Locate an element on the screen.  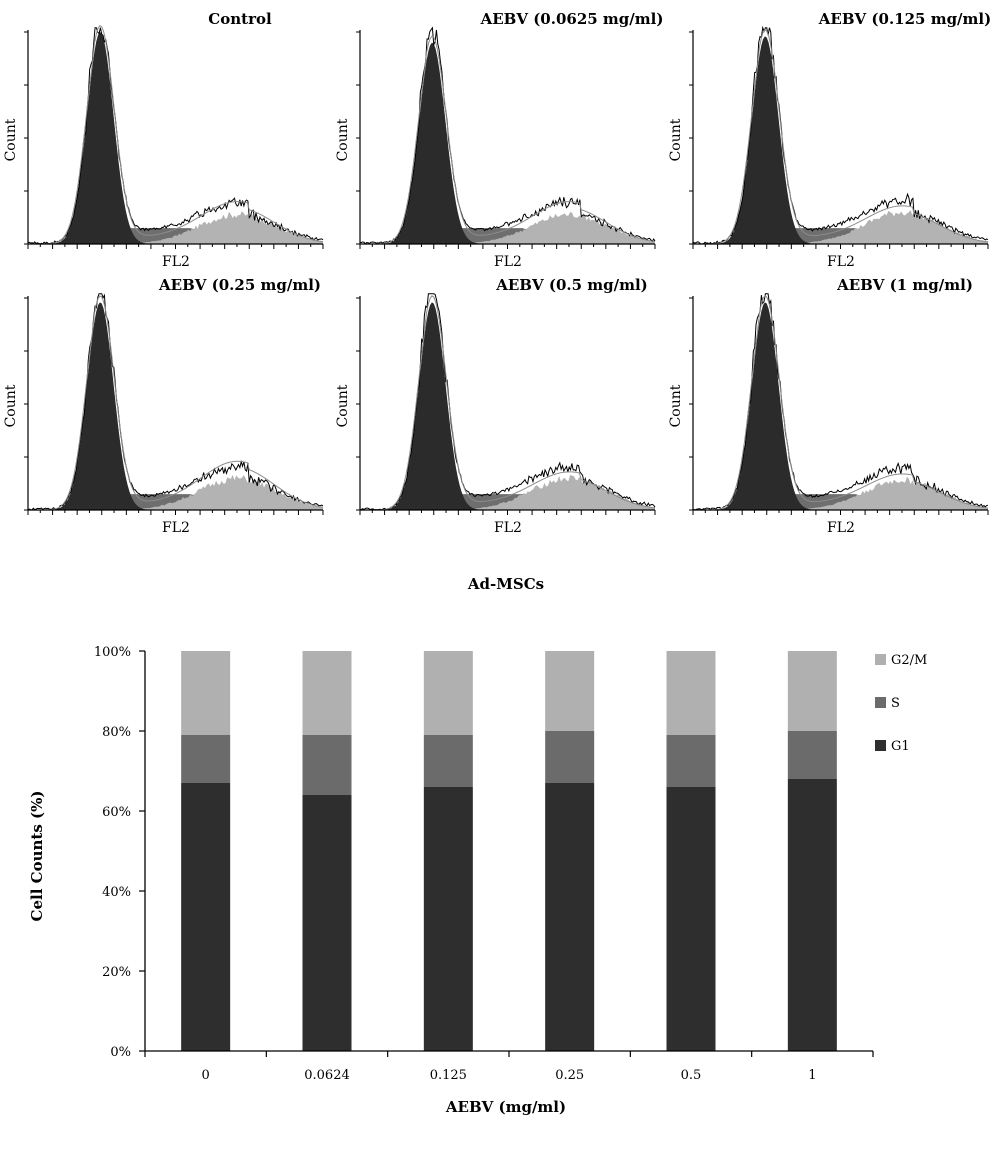
y-tick-label: 0% is located at coordinates (120, 1052).